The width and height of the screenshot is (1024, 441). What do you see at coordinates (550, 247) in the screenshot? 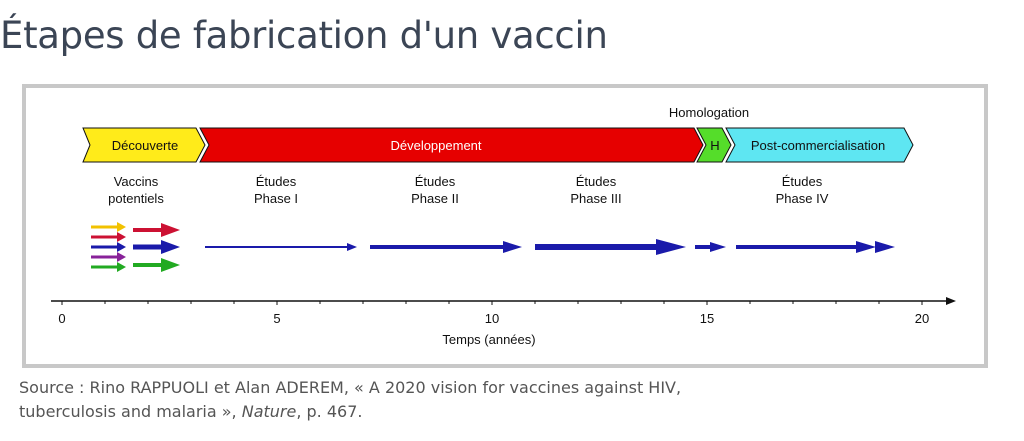
I see `phase-arrows` at bounding box center [550, 247].